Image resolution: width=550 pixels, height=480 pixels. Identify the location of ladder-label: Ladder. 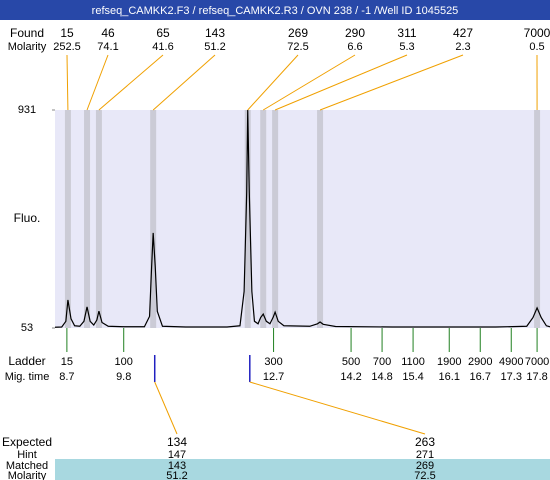
(26, 361).